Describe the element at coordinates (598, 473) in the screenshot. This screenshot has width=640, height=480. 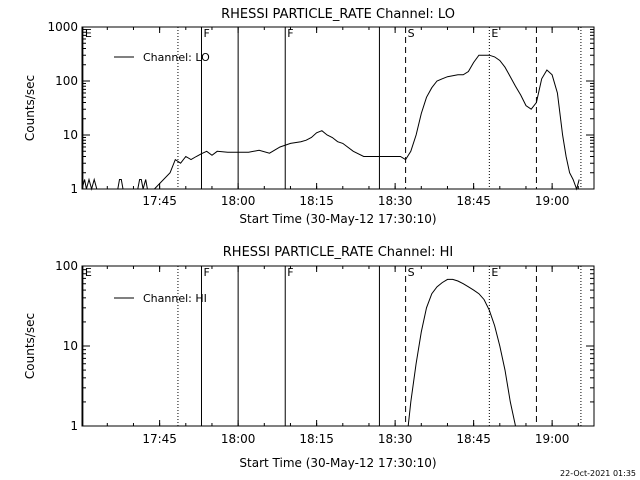
I see `timestamp: 22-Oct-2021 01:35` at that location.